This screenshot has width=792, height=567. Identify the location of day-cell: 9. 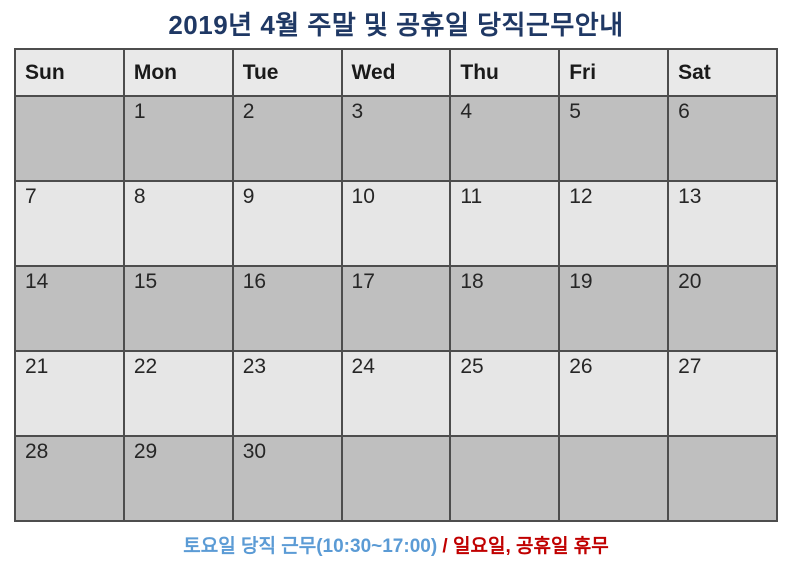
(287, 223).